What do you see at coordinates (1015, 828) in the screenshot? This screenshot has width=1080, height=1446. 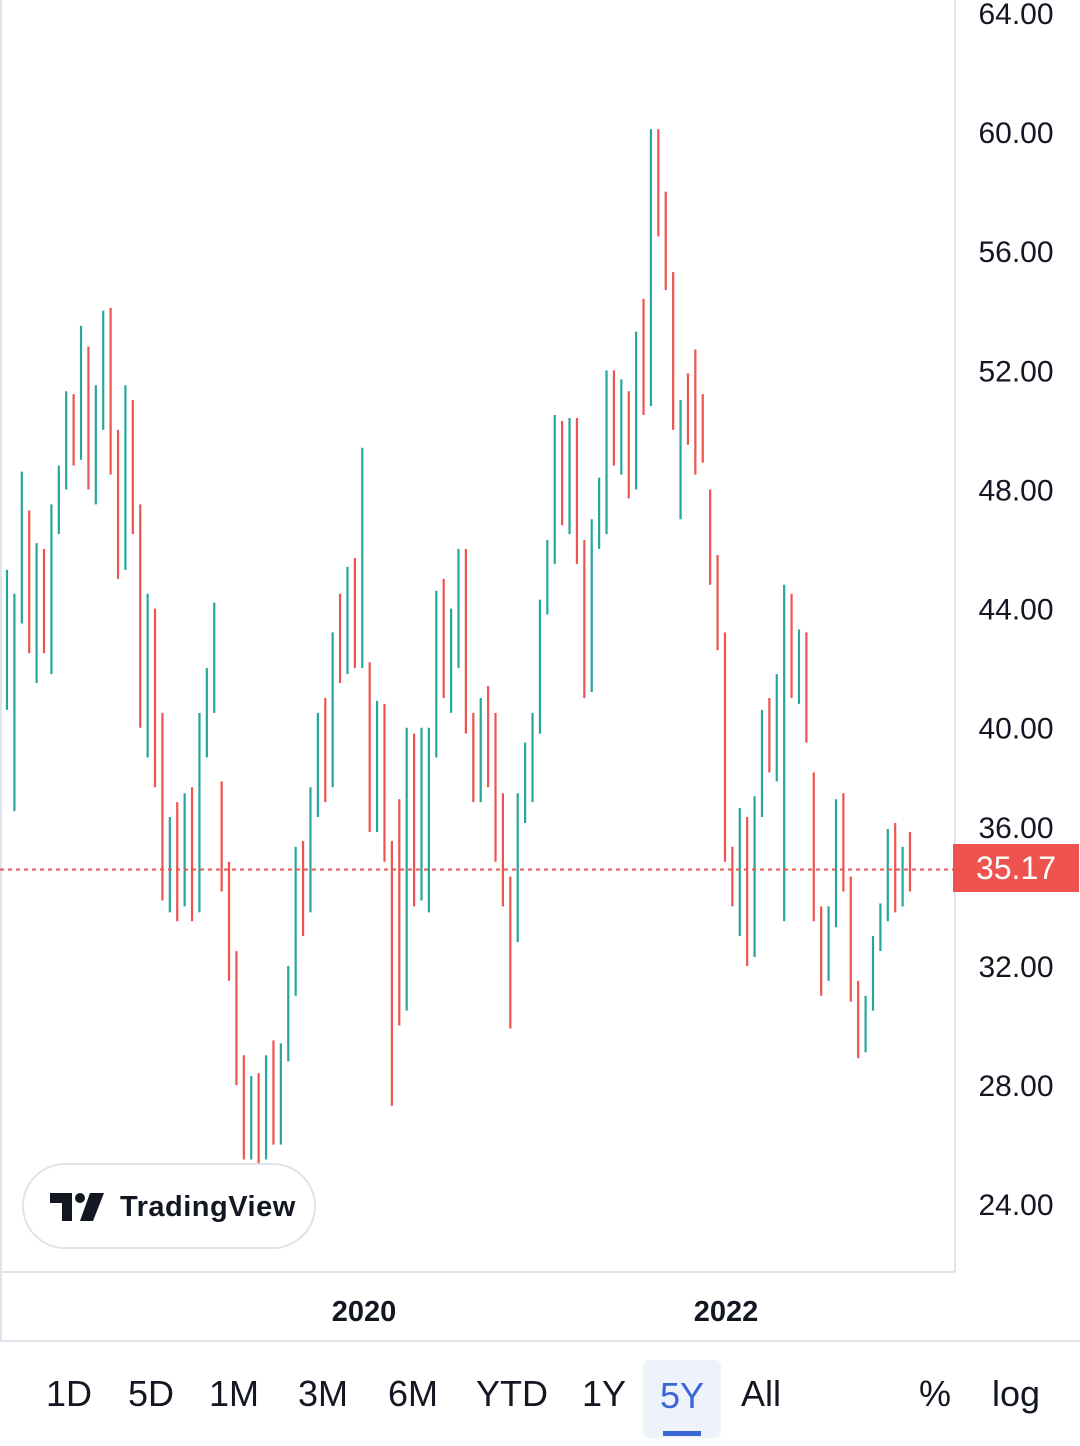 I see `y-tick-label: 36.00` at bounding box center [1015, 828].